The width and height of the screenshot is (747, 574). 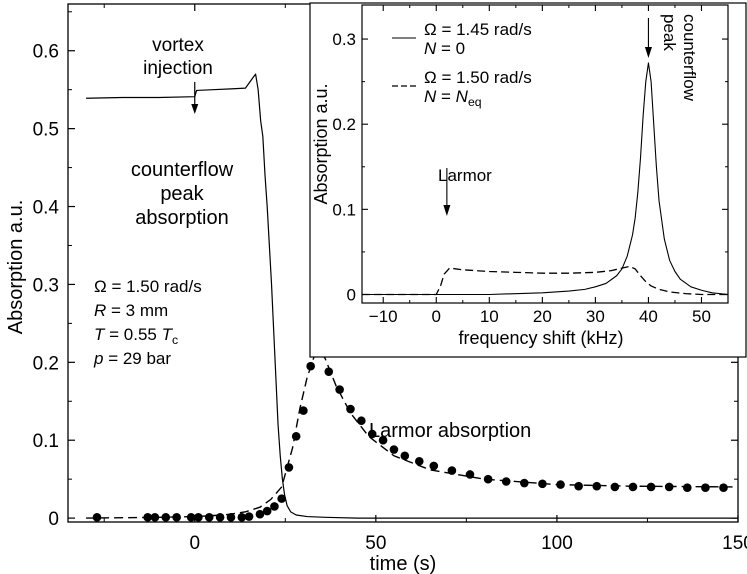 What do you see at coordinates (444, 48) in the screenshot?
I see `inset-legend-entry1-line2: N = 0` at bounding box center [444, 48].